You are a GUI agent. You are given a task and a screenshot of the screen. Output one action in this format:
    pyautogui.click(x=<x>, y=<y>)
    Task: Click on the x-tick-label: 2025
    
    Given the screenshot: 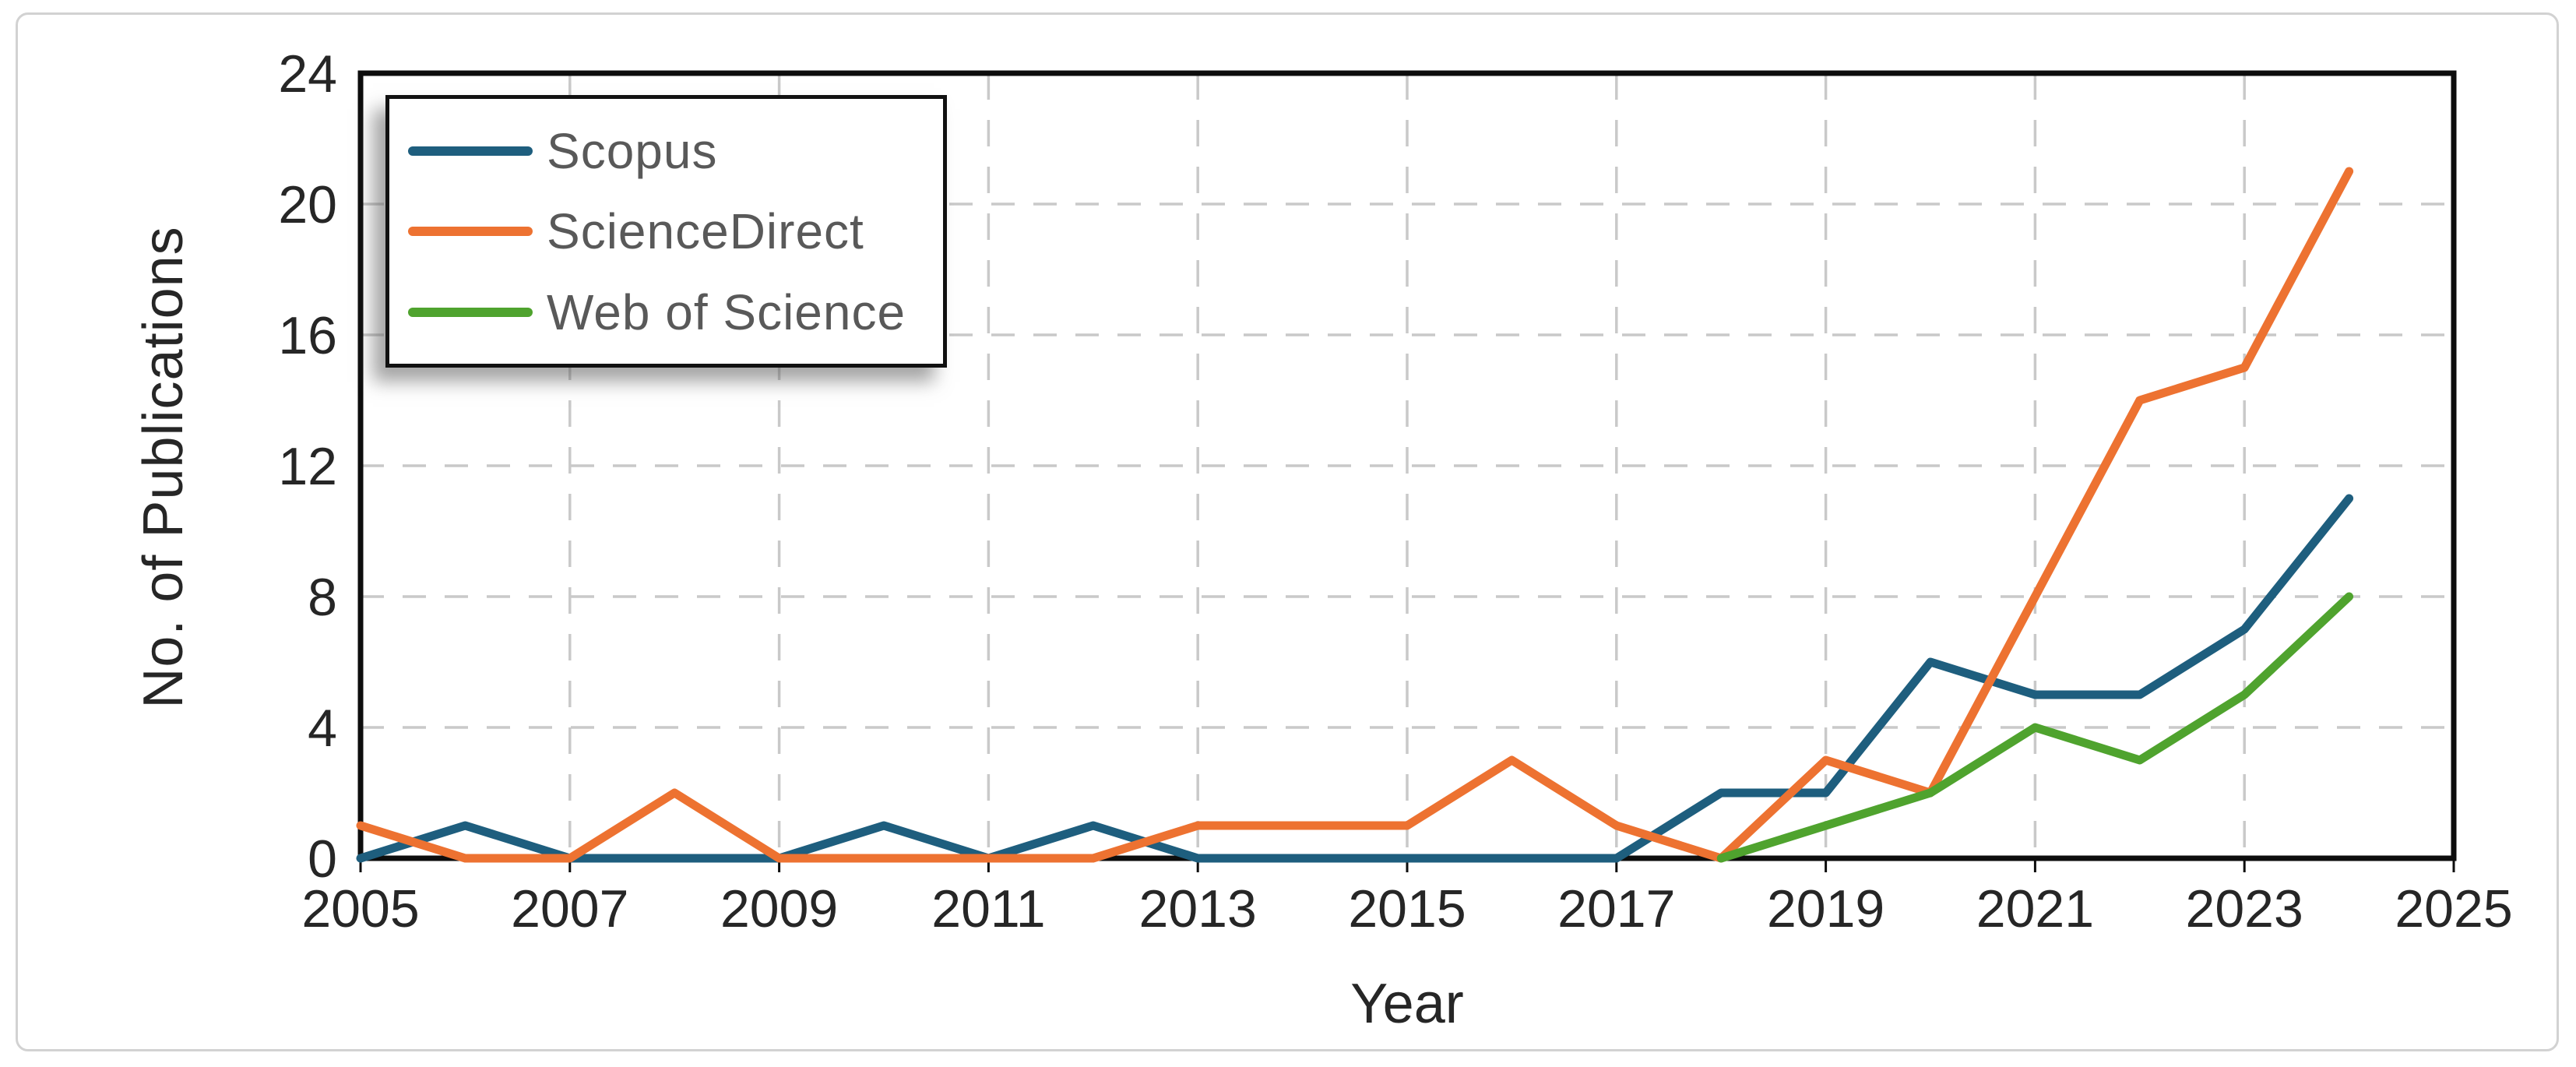 What is the action you would take?
    pyautogui.click(x=2453, y=909)
    